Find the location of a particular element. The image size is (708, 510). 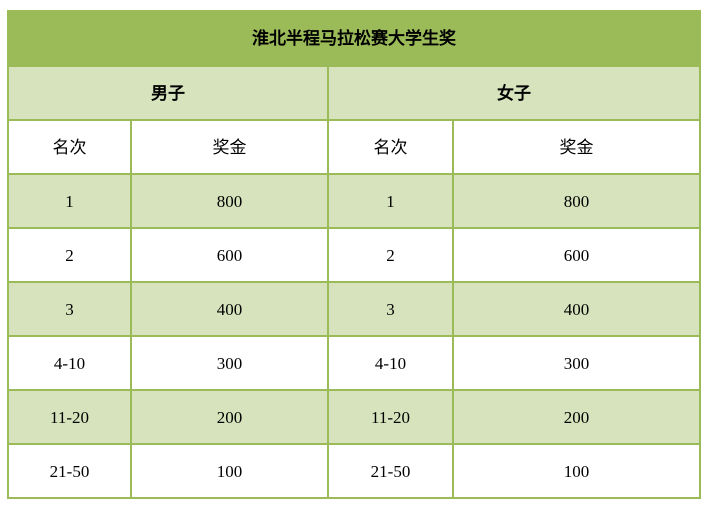

table-row-title: 淮北半程马拉松赛大学生奖 is located at coordinates (354, 38).